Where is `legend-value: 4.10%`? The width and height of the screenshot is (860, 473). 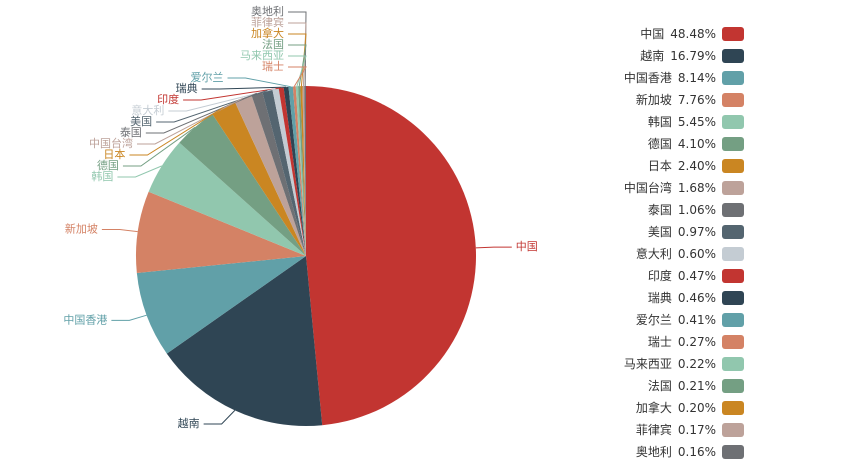 legend-value: 4.10% is located at coordinates (697, 144).